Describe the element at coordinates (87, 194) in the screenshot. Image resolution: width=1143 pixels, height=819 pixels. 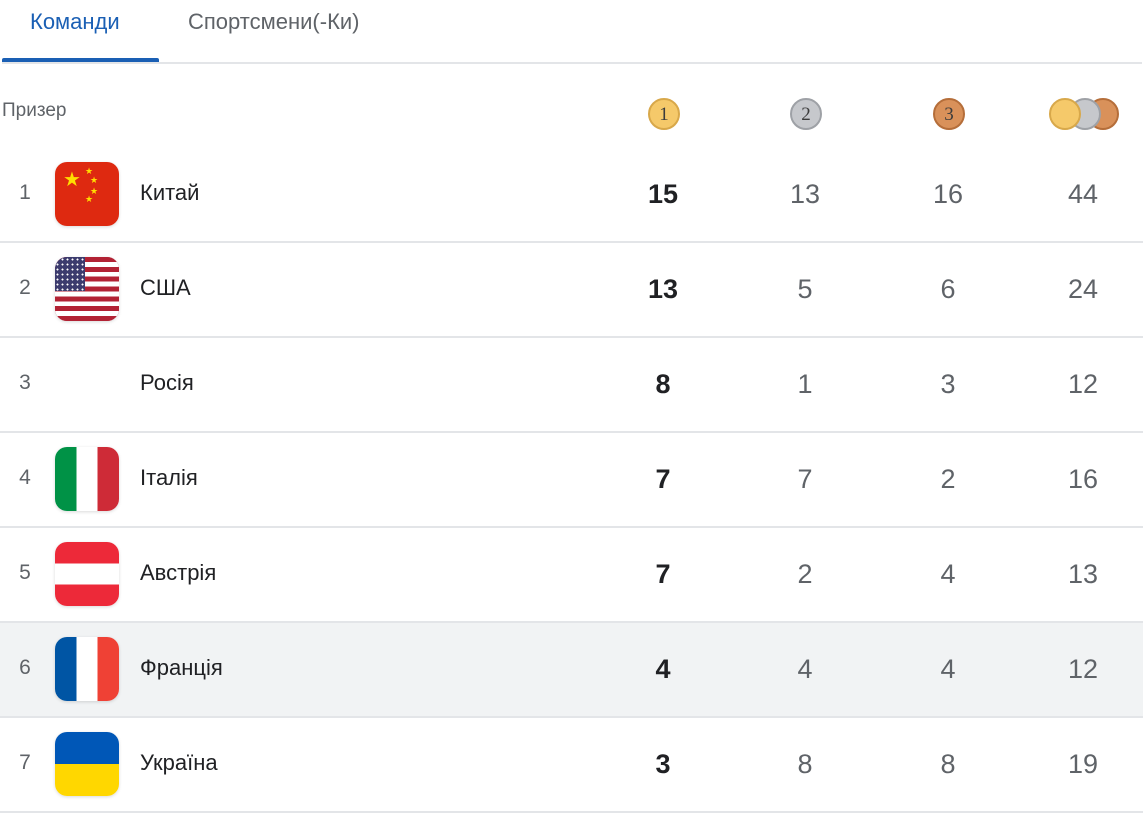
I see `china-flag-icon: ★ ★ ★ ★ ★` at that location.